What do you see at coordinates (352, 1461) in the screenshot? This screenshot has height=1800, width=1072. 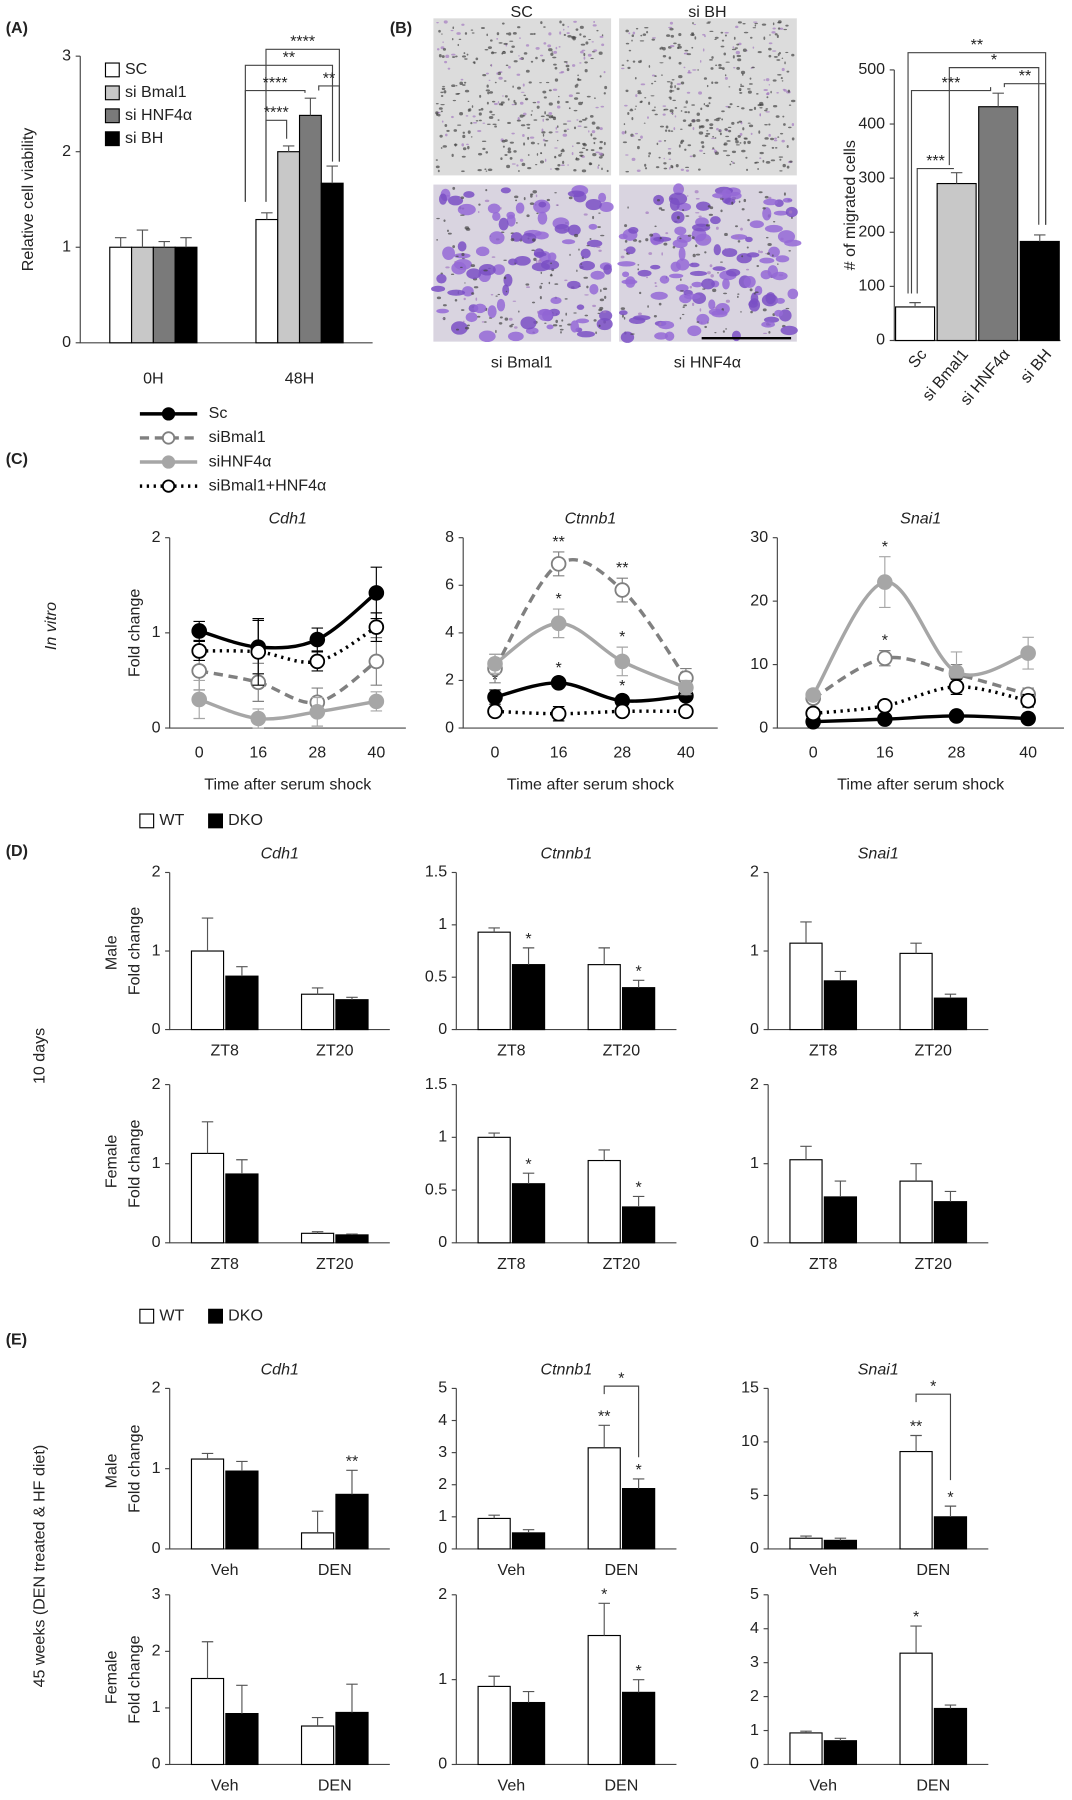 I see `significance: **` at bounding box center [352, 1461].